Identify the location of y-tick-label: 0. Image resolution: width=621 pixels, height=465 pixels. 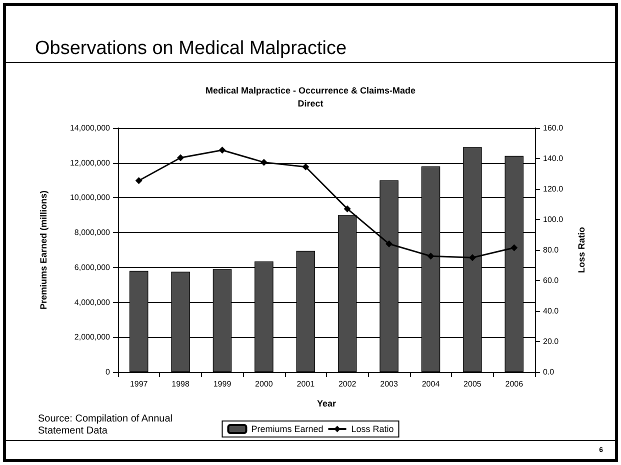
(108, 372).